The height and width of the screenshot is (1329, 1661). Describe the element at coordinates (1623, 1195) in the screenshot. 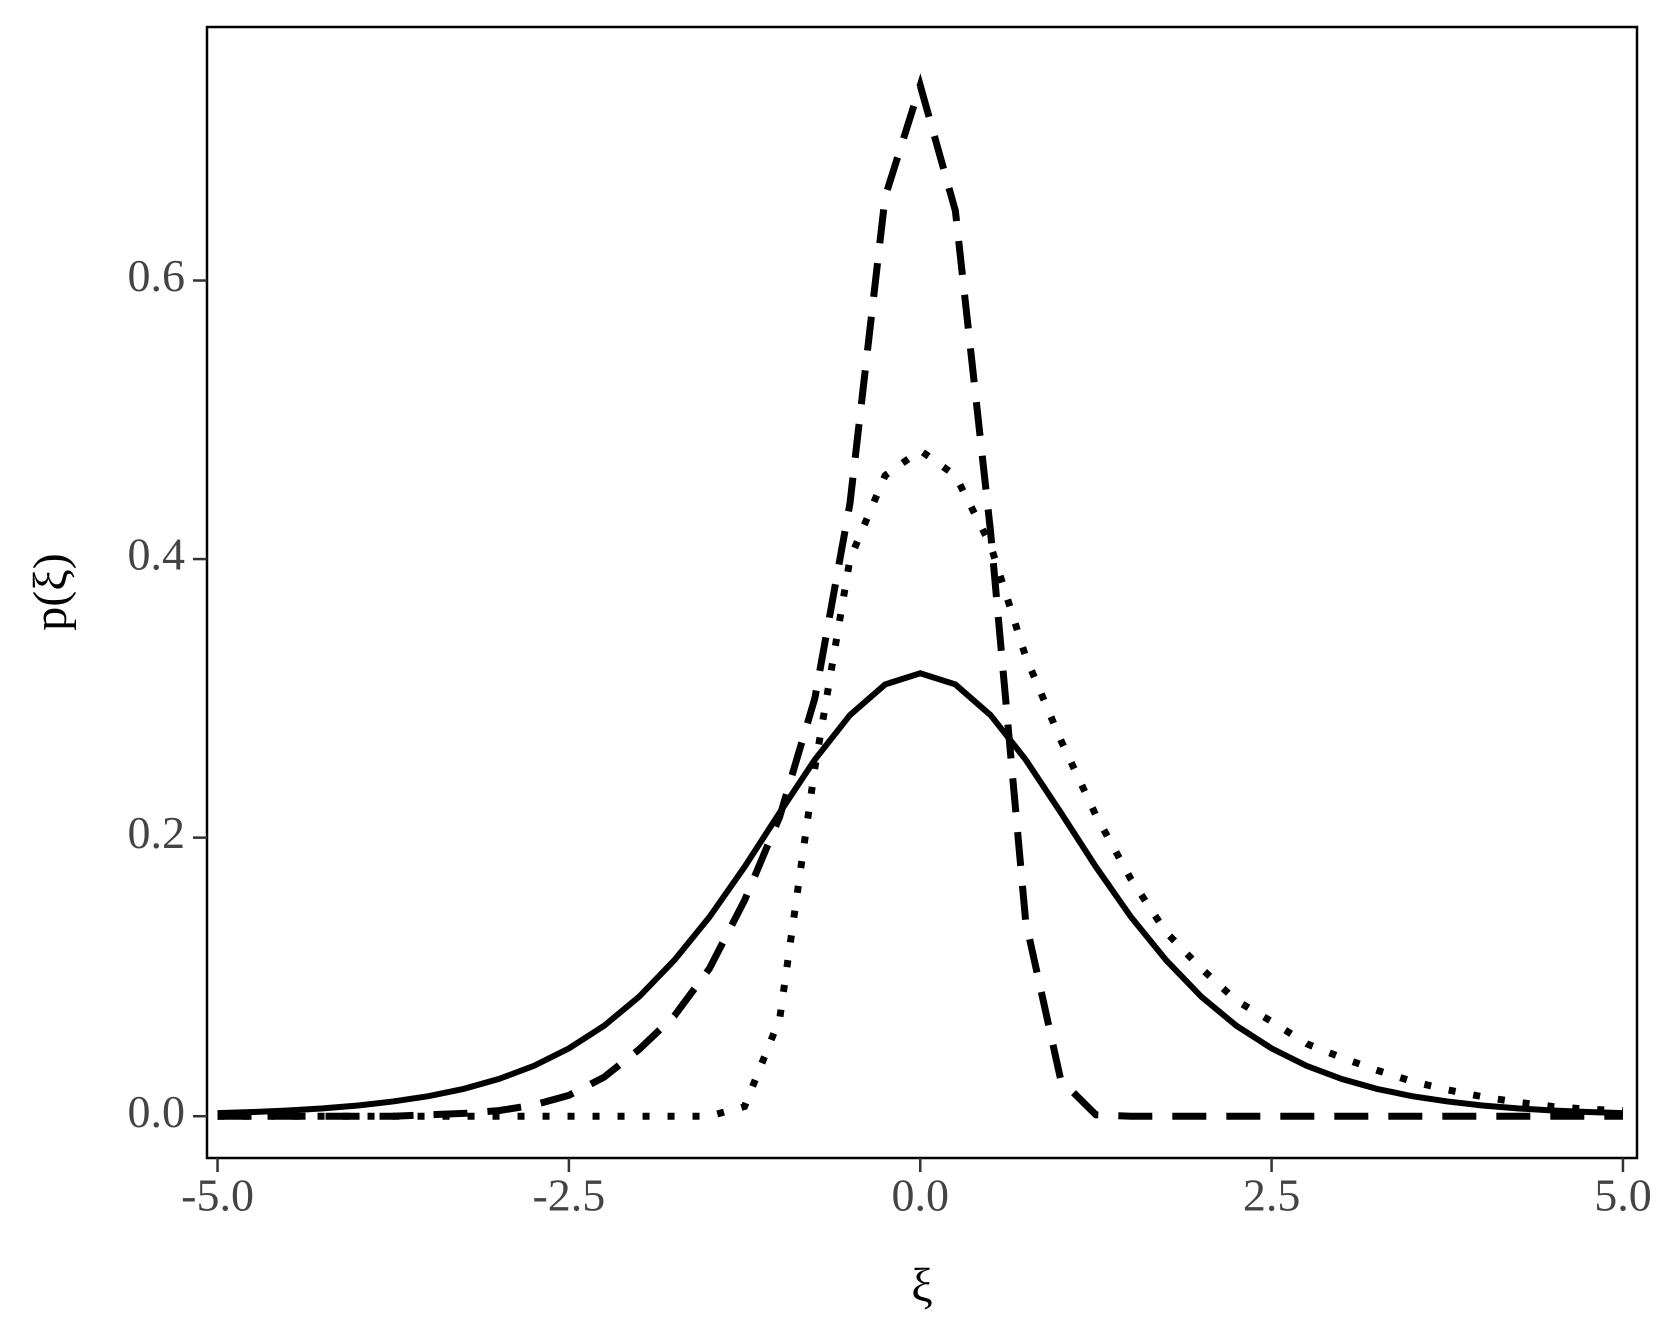

I see `x-tick-label: 5.0` at that location.